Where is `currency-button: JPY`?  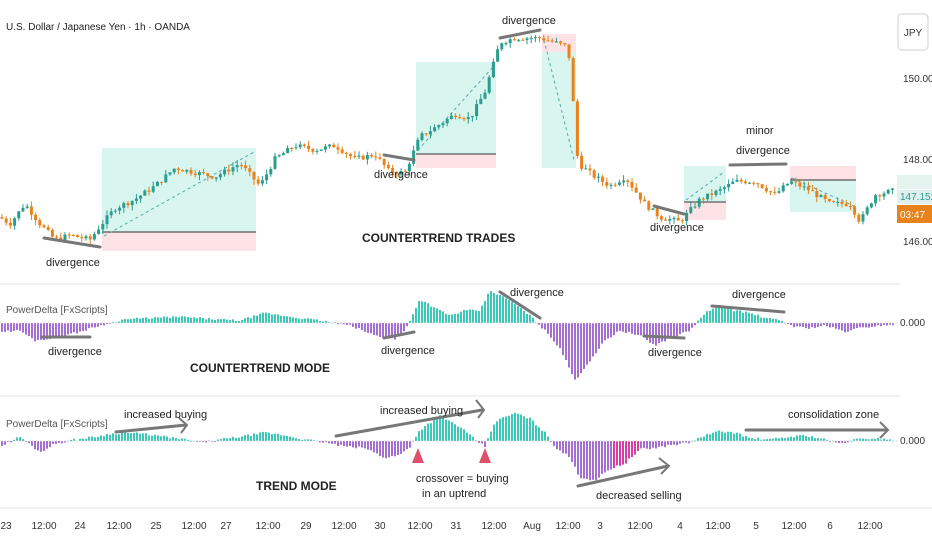
currency-button: JPY is located at coordinates (913, 33).